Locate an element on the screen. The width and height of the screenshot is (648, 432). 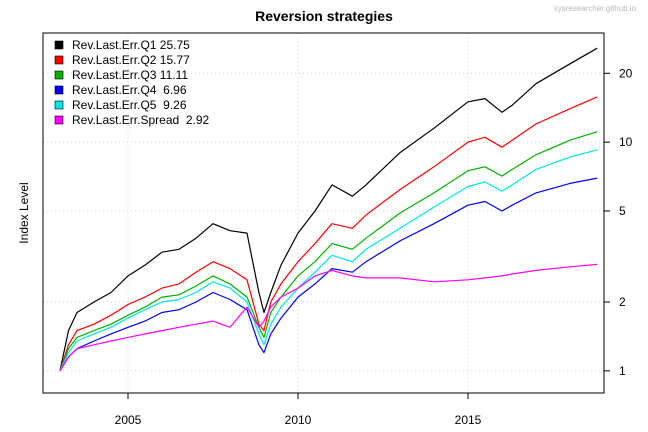
y-tick-label: 10 is located at coordinates (626, 142).